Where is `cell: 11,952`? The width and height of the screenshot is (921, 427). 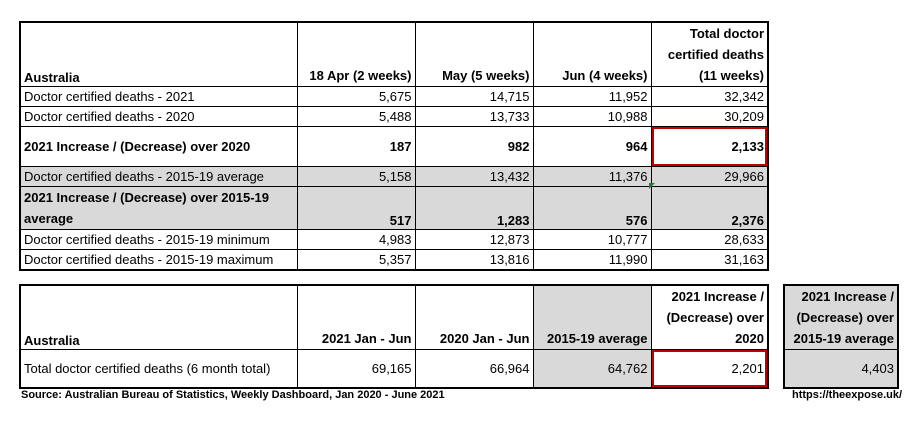
cell: 11,952 is located at coordinates (592, 96).